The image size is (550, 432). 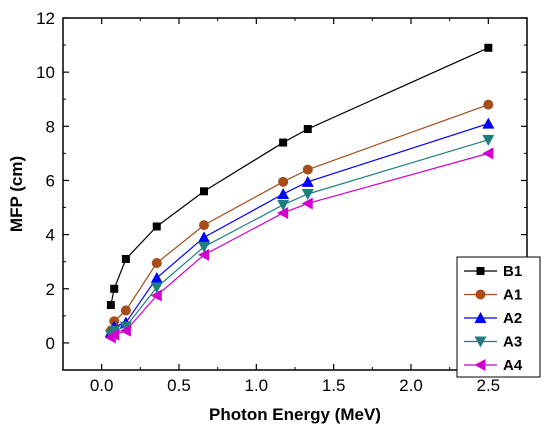 What do you see at coordinates (50, 180) in the screenshot?
I see `y-tick-label: 6` at bounding box center [50, 180].